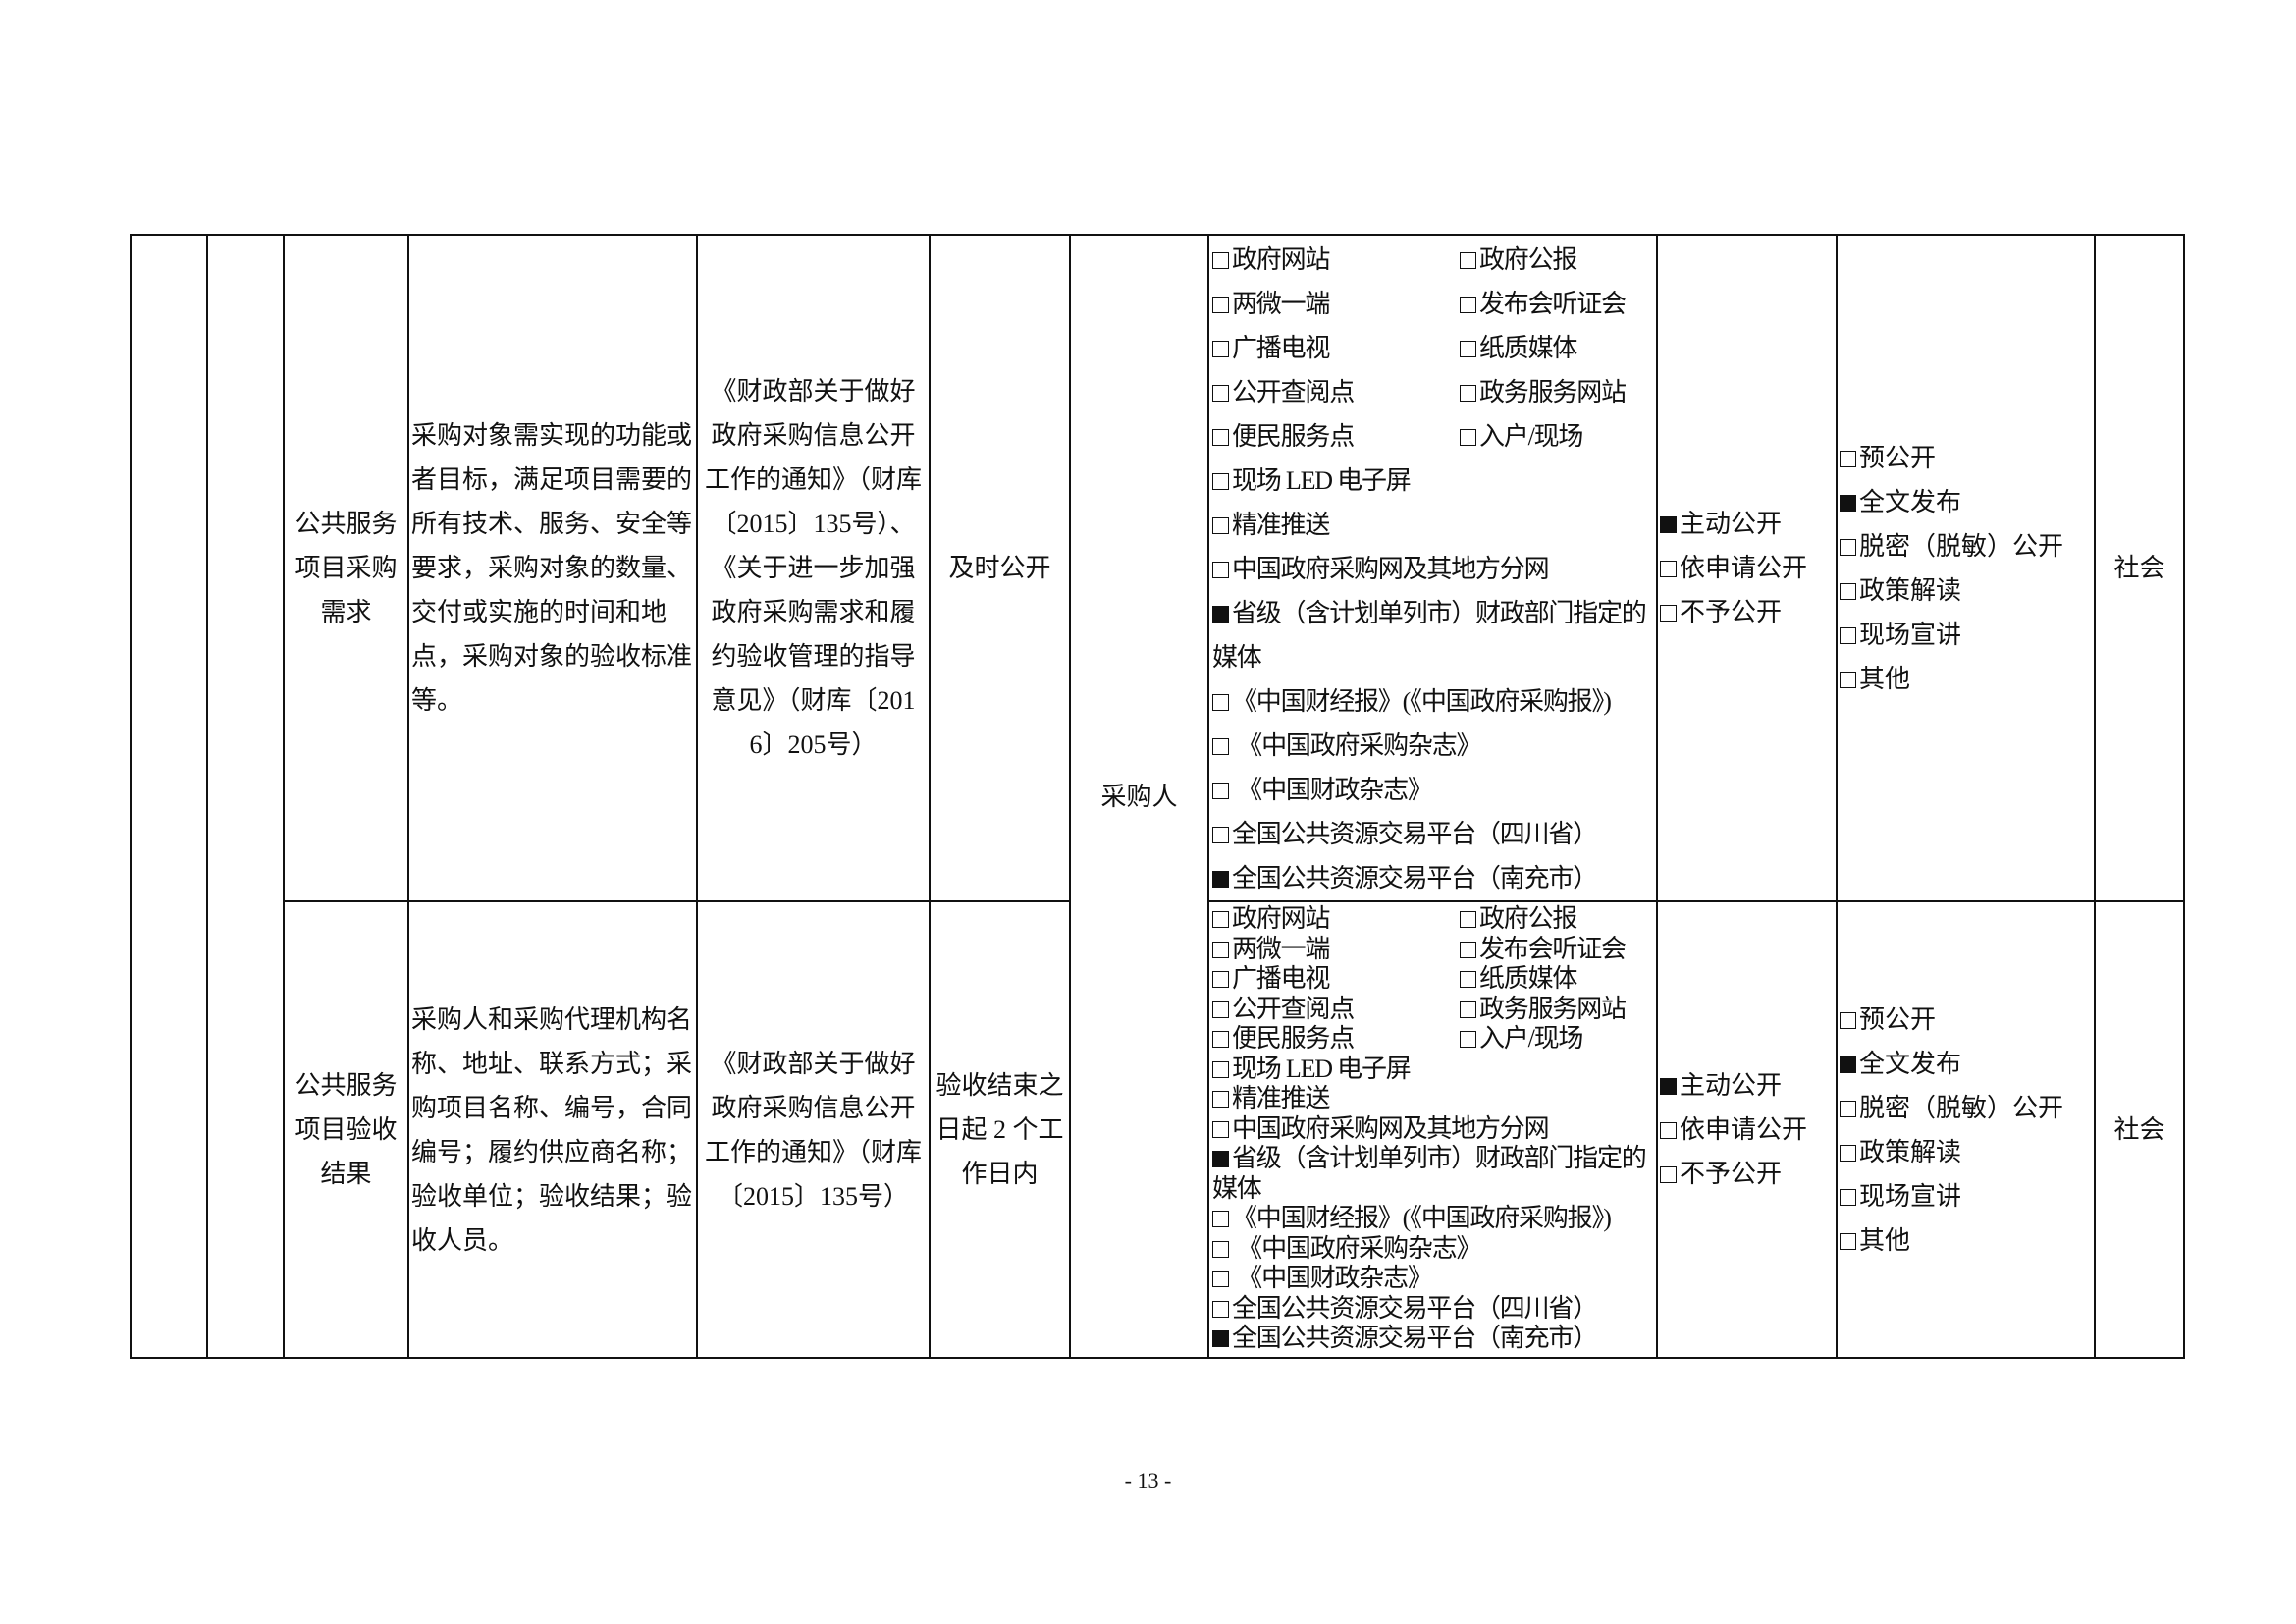 This screenshot has width=2296, height=1624. I want to click on checkbox-option: 依申请公开, so click(1747, 568).